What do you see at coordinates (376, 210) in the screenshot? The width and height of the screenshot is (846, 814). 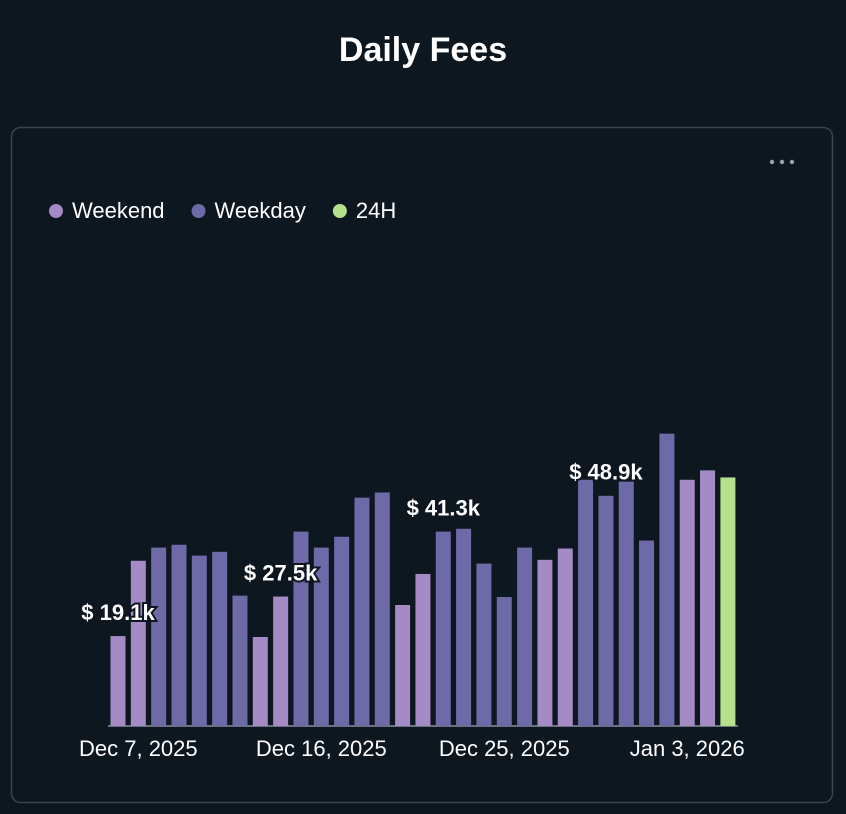 I see `legend-label: 24H` at bounding box center [376, 210].